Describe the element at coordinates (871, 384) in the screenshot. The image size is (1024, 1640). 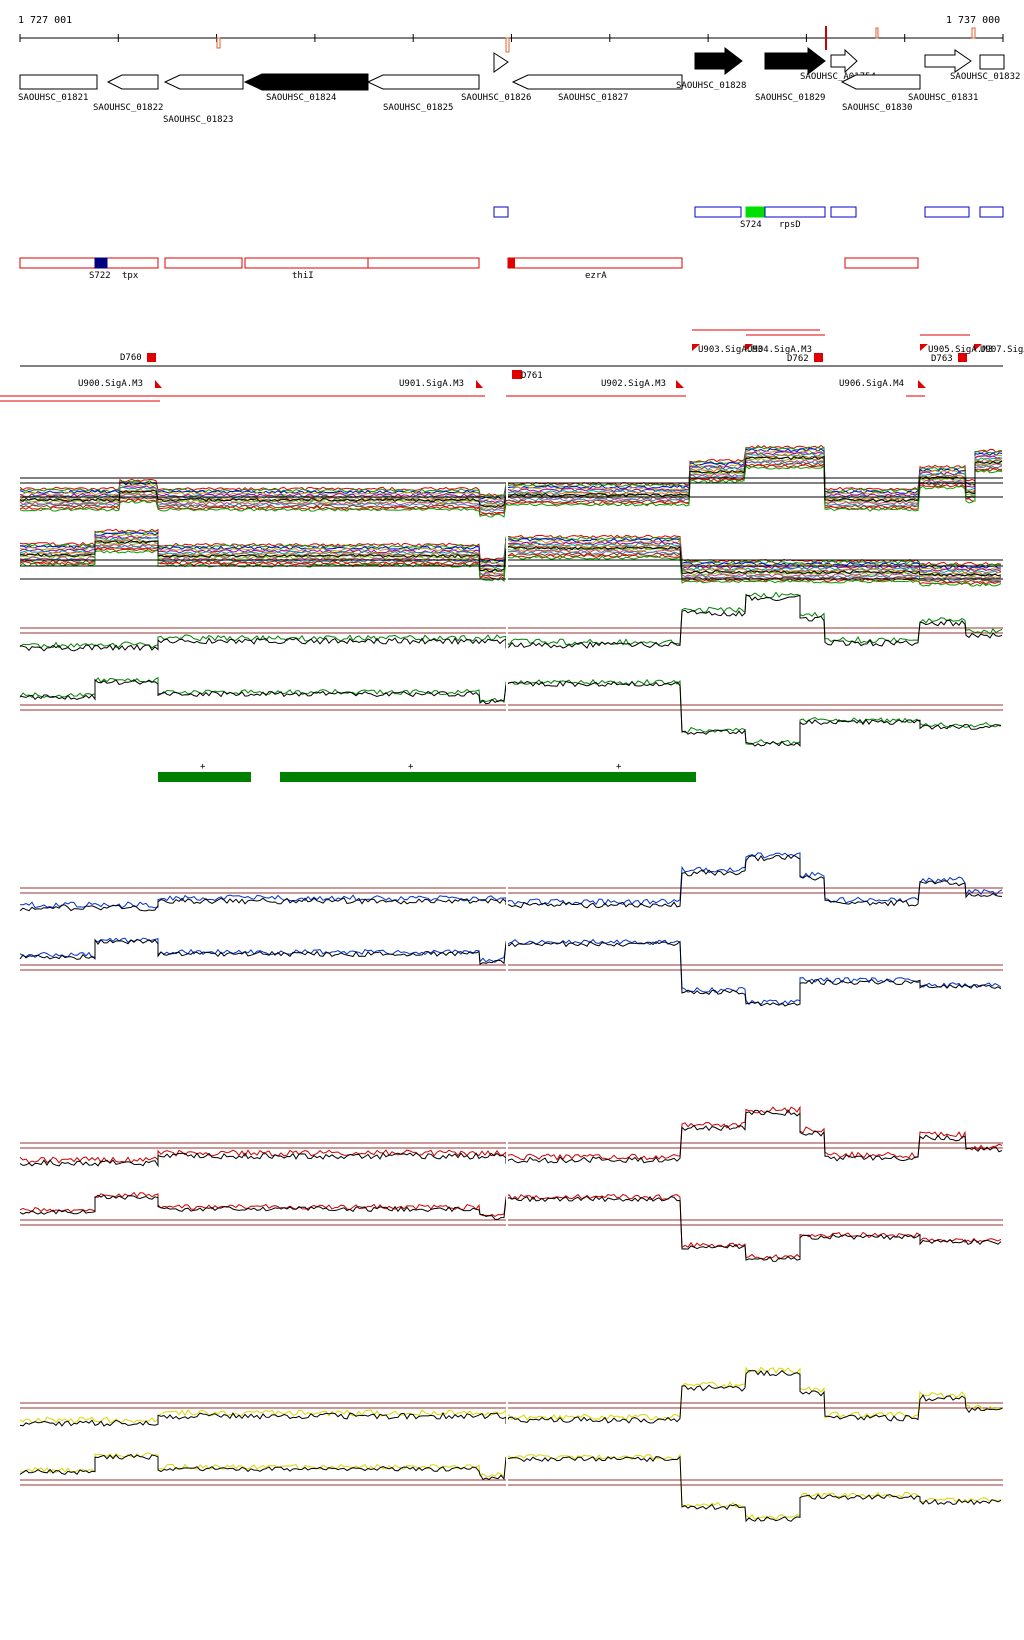
I see `operon-label-U906: U906.SigA.M4` at that location.